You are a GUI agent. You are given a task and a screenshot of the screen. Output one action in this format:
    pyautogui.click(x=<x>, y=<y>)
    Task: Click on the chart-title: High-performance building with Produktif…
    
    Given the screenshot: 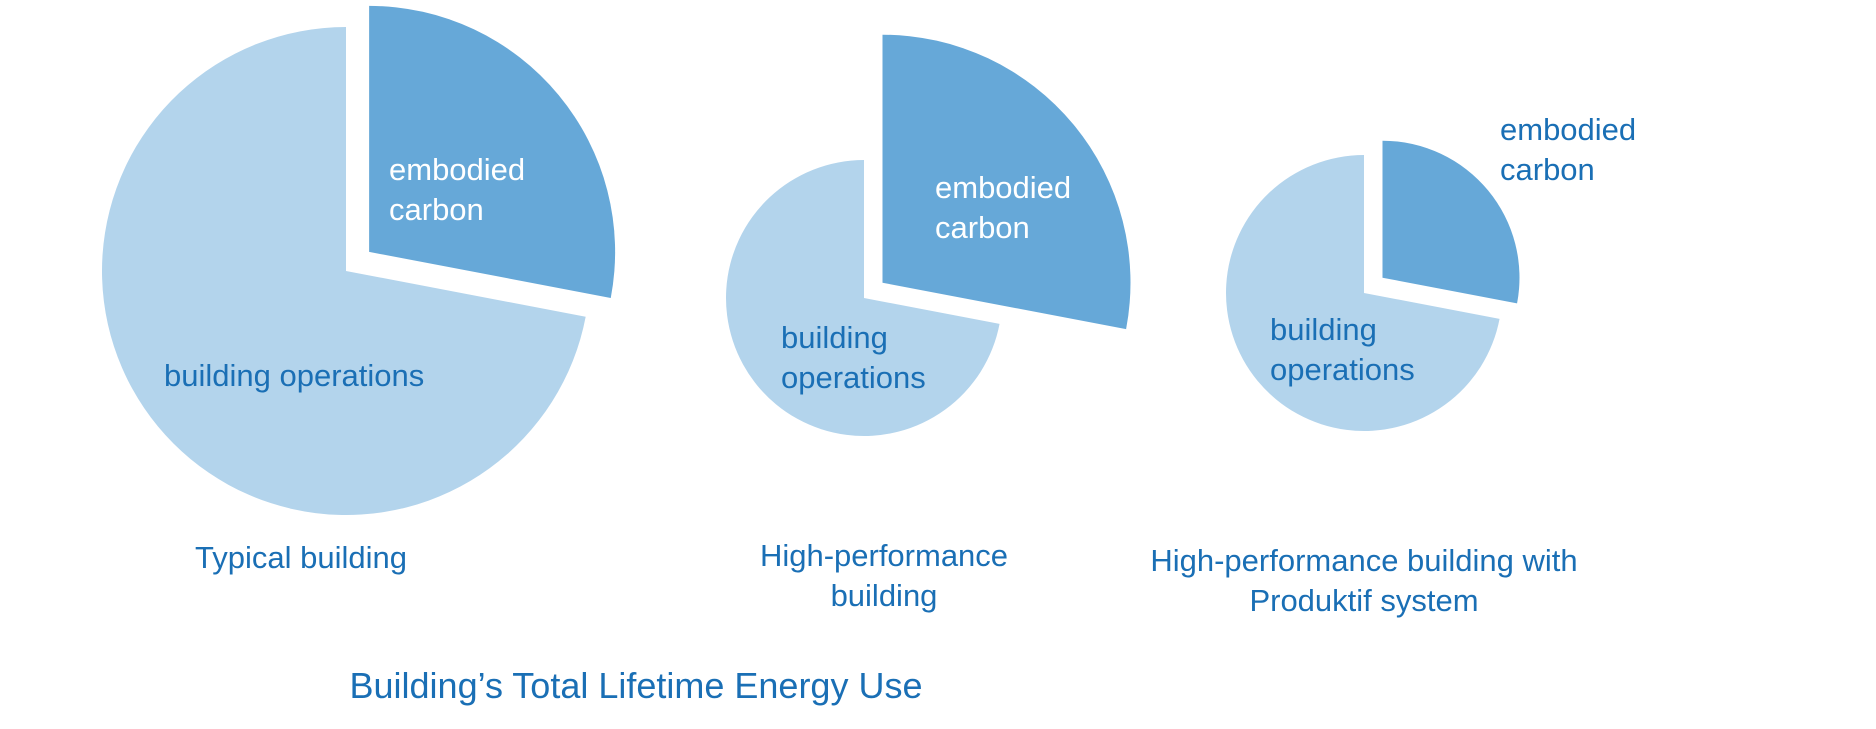 What is the action you would take?
    pyautogui.click(x=1364, y=580)
    